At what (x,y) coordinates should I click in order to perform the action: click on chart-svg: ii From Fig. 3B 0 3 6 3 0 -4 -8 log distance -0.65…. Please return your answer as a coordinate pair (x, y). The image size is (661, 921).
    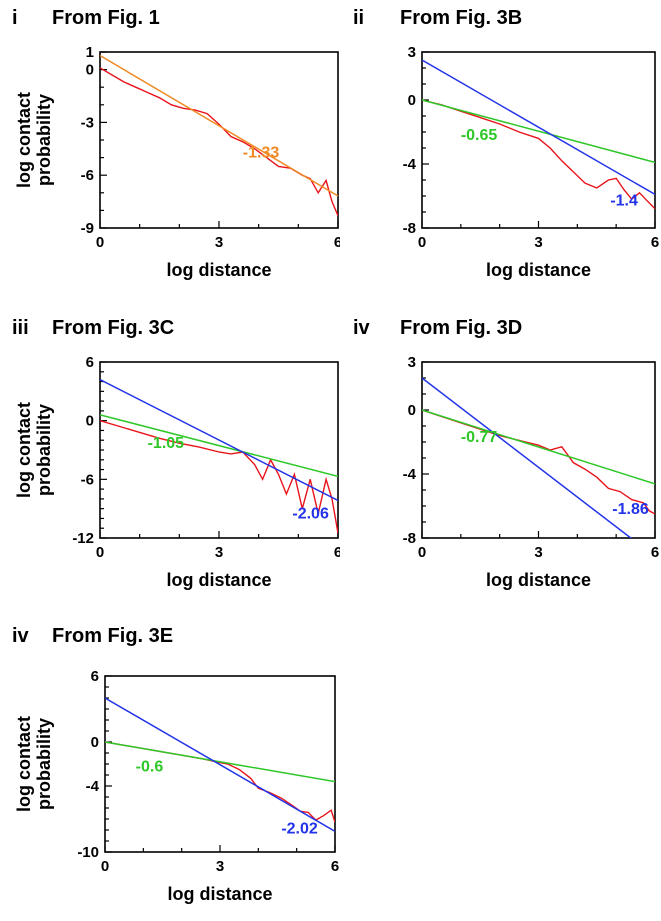
    Looking at the image, I should click on (506, 143).